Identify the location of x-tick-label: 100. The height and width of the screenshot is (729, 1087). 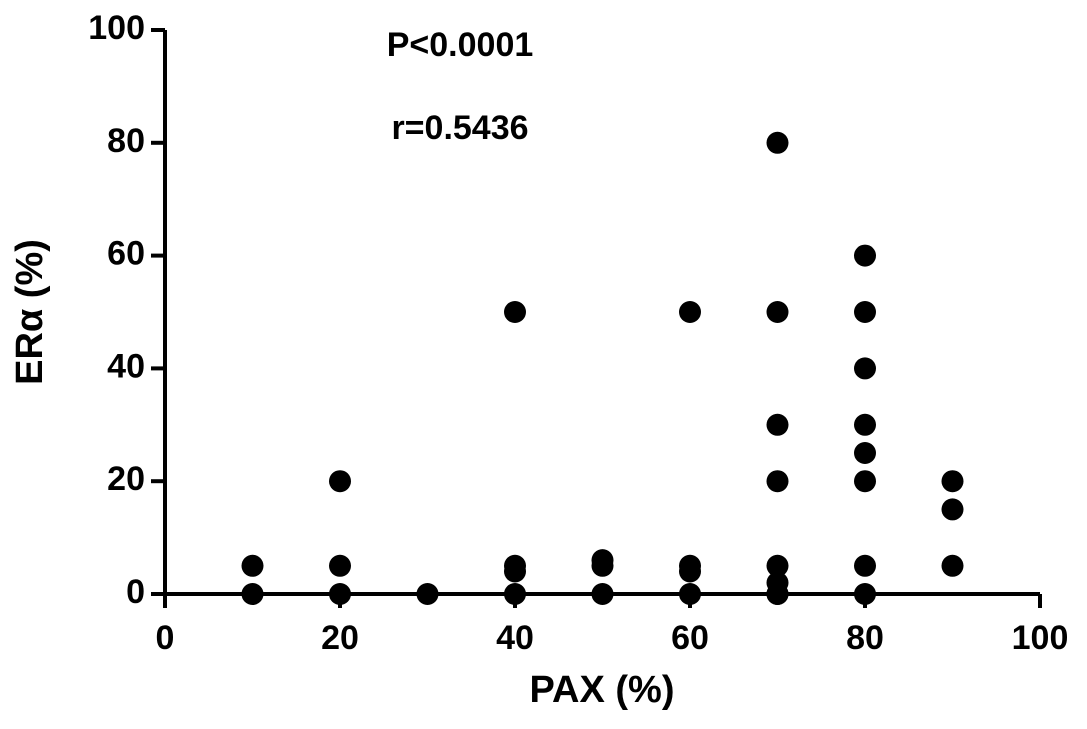
(1040, 638).